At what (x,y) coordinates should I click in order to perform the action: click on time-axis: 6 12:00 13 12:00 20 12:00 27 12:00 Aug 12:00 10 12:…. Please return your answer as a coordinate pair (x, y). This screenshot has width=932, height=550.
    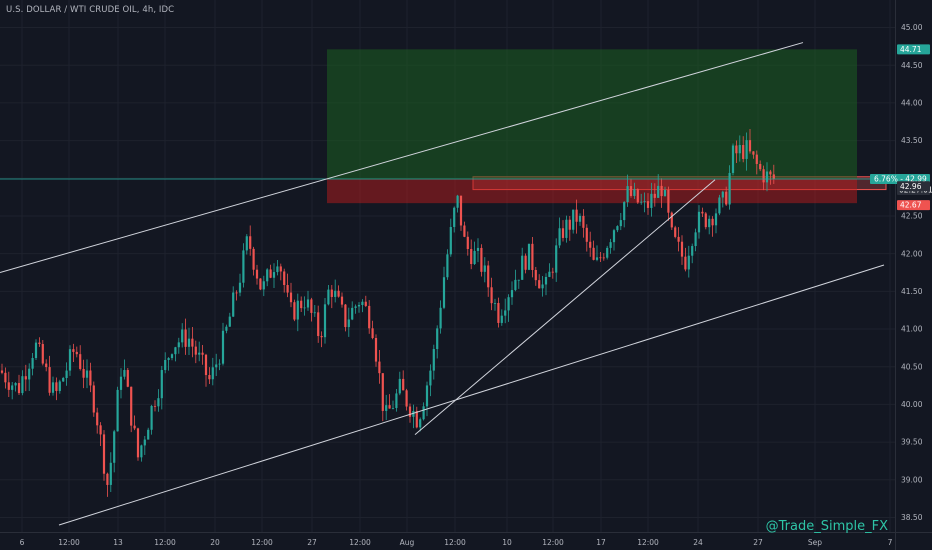
    Looking at the image, I should click on (466, 540).